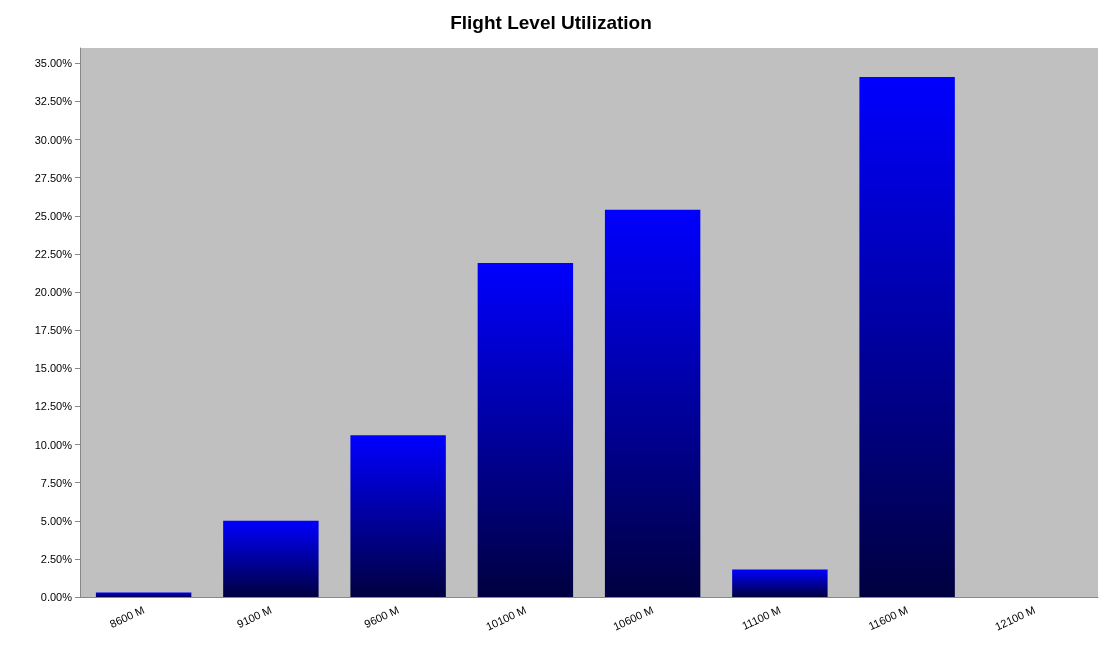 This screenshot has width=1102, height=650. What do you see at coordinates (551, 22) in the screenshot?
I see `chart-title: Flight Level Utilization` at bounding box center [551, 22].